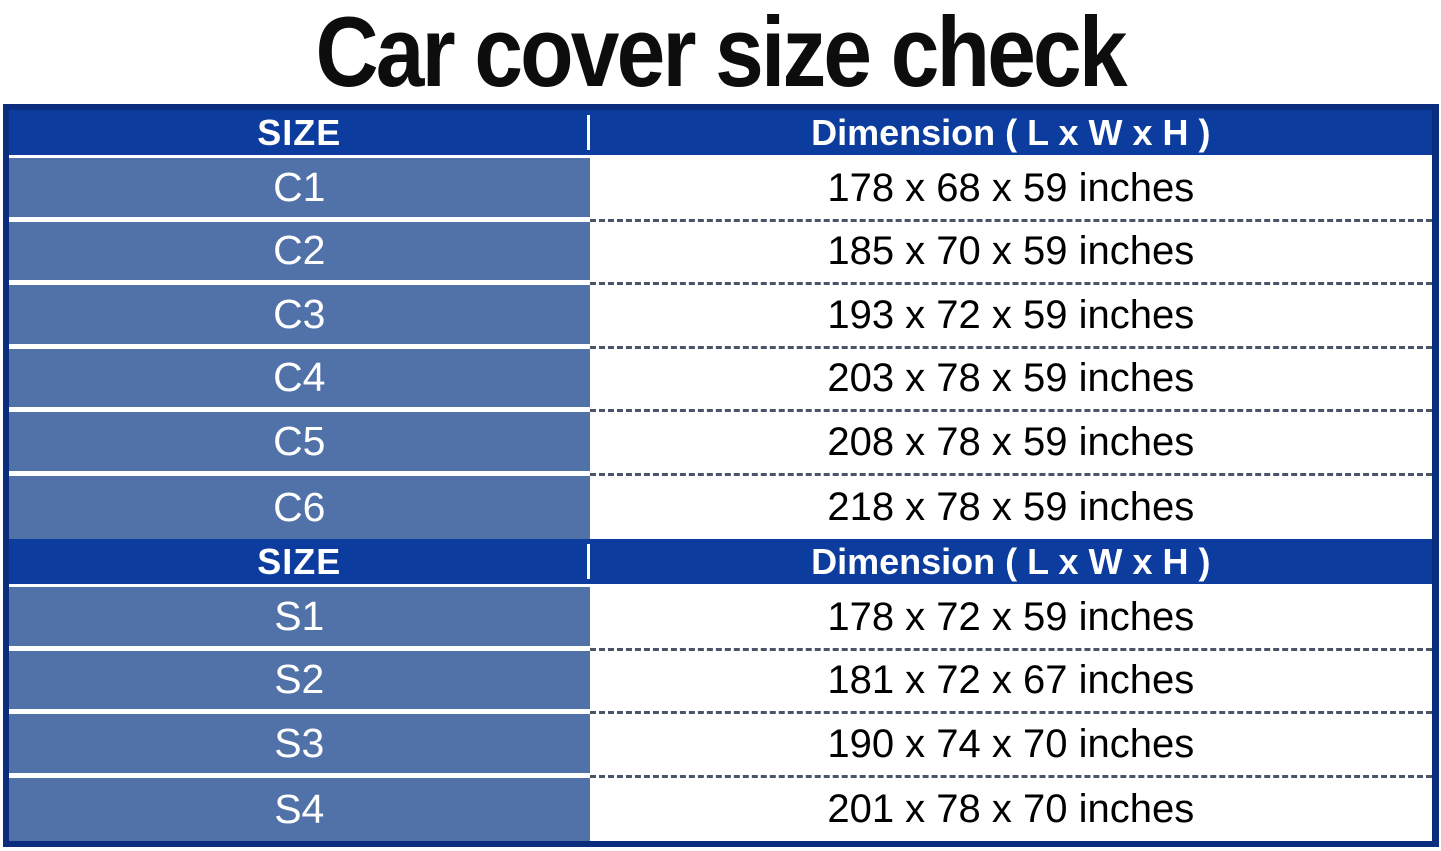 This screenshot has height=851, width=1441. Describe the element at coordinates (299, 809) in the screenshot. I see `size-cell: S4` at that location.